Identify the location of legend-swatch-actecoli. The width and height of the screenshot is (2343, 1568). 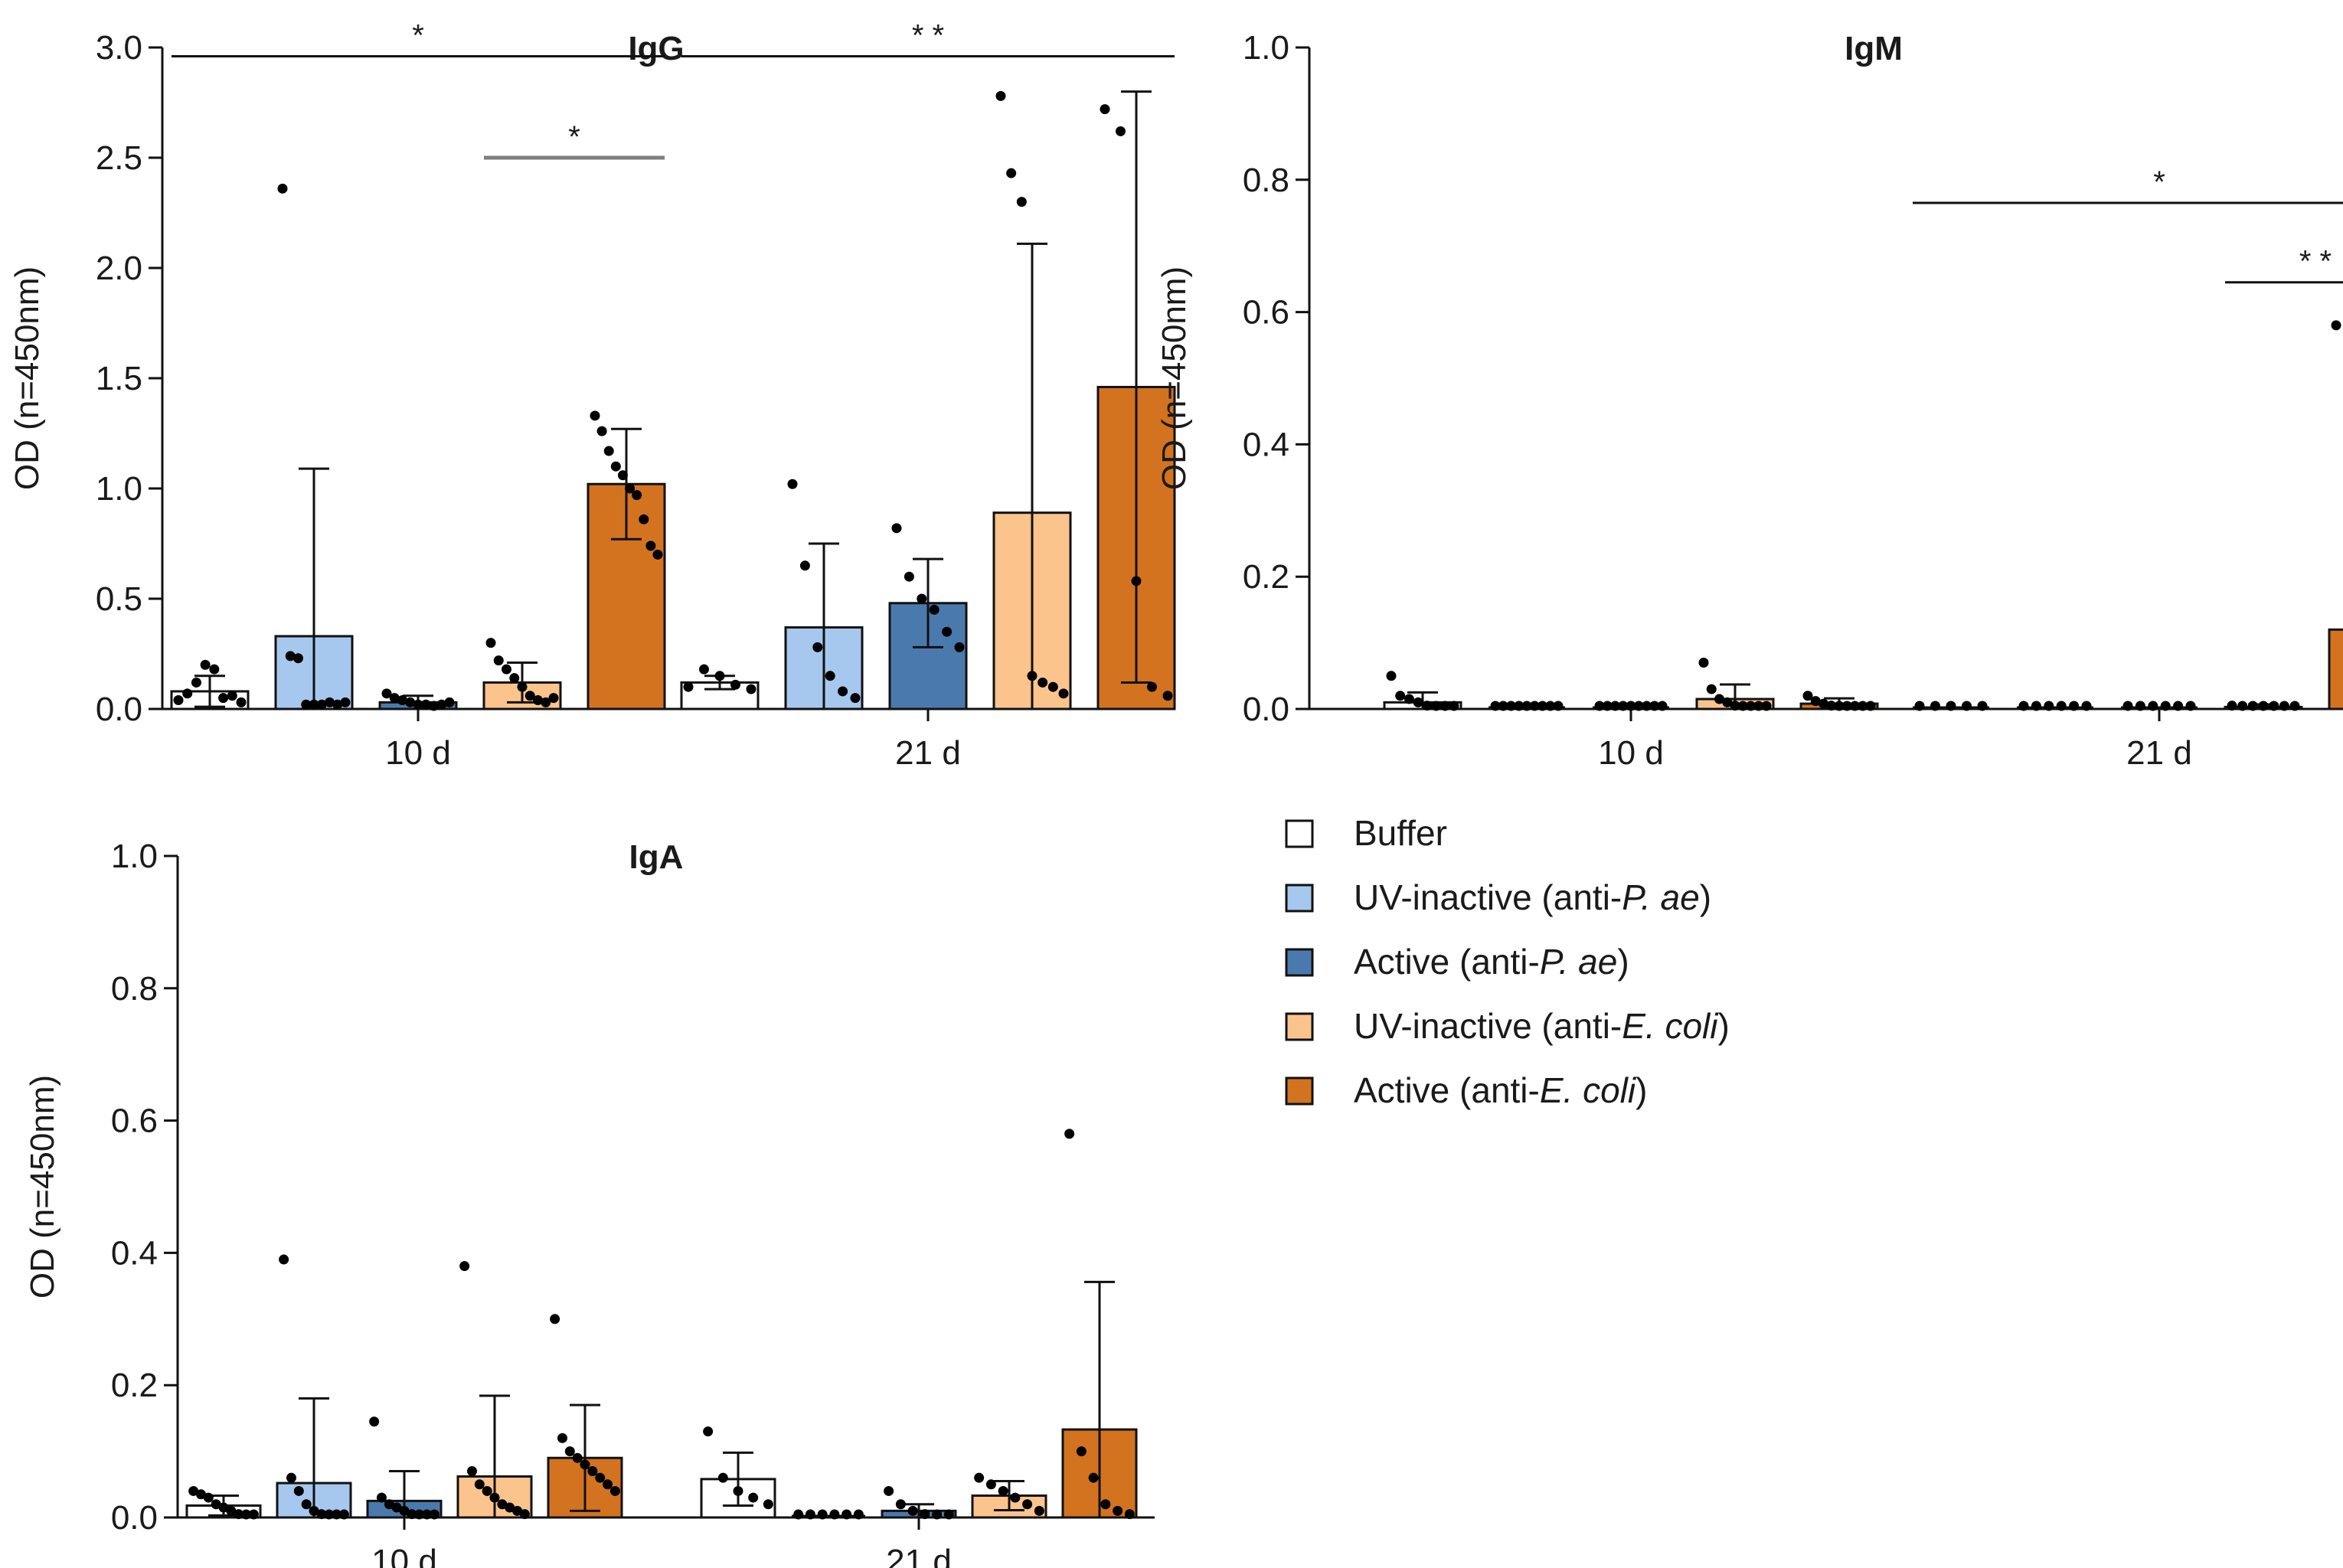
(1300, 1091).